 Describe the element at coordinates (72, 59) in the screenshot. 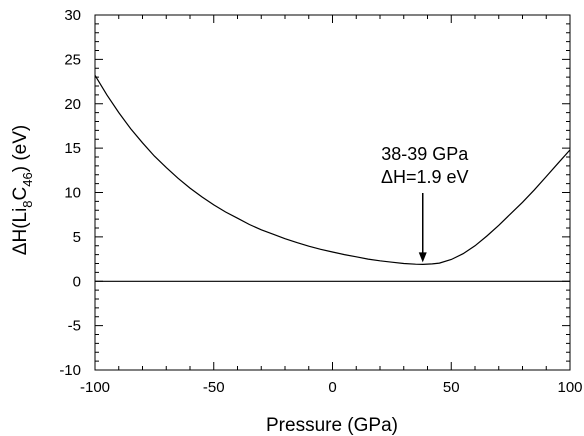

I see `y-tick-label: 25` at that location.